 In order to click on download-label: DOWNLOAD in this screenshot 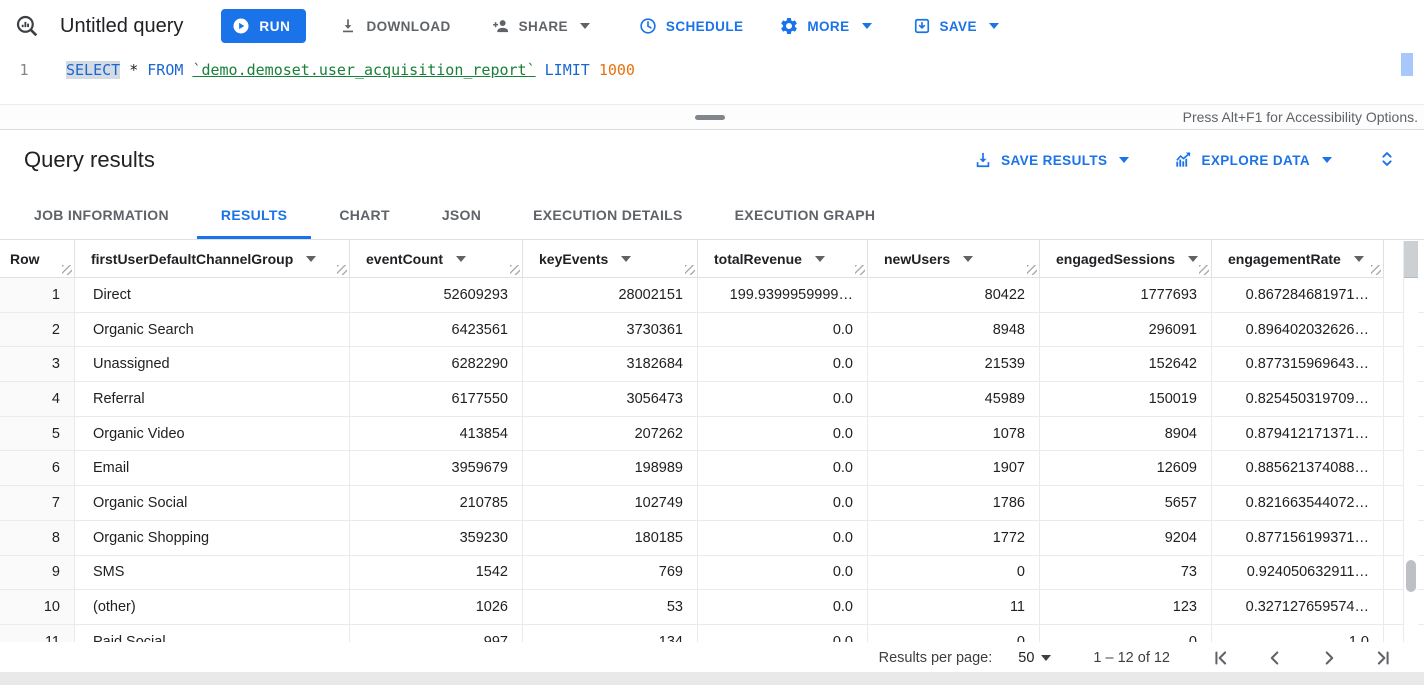, I will do `click(408, 26)`.